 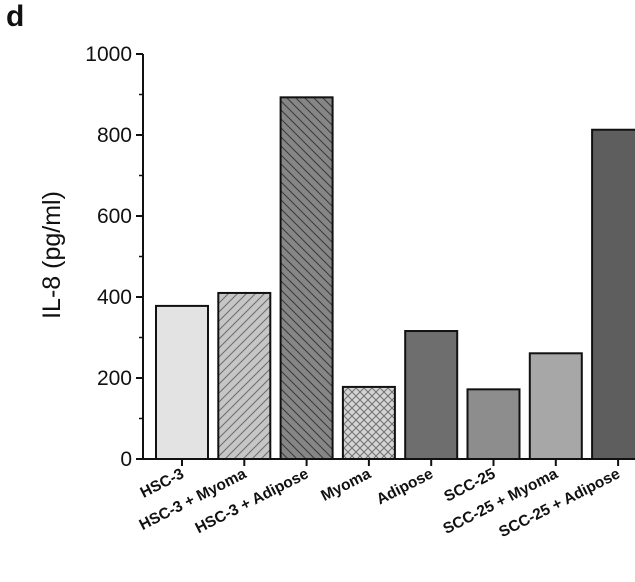 What do you see at coordinates (114, 135) in the screenshot?
I see `y-tick-label: 800` at bounding box center [114, 135].